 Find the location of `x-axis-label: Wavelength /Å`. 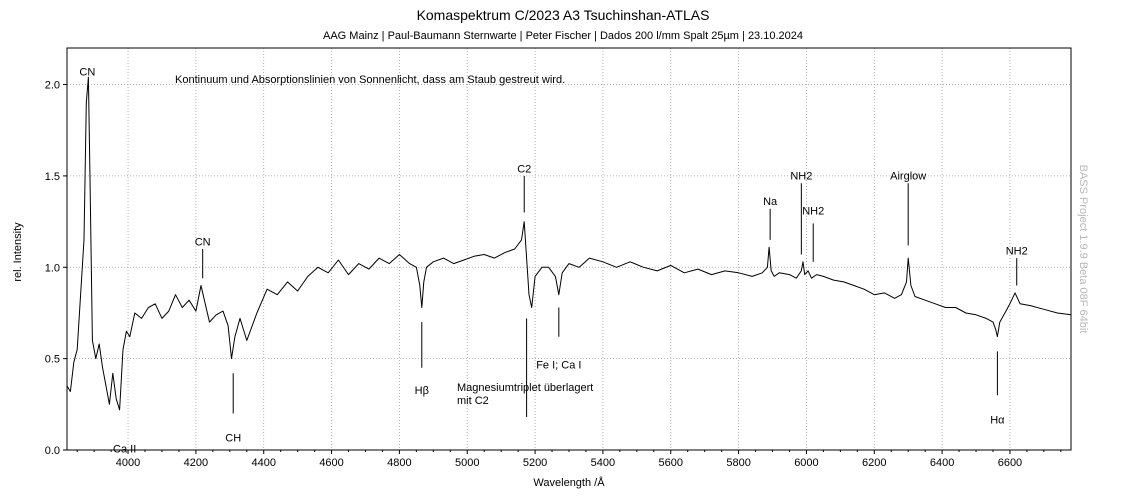

x-axis-label: Wavelength /Å is located at coordinates (569, 482).